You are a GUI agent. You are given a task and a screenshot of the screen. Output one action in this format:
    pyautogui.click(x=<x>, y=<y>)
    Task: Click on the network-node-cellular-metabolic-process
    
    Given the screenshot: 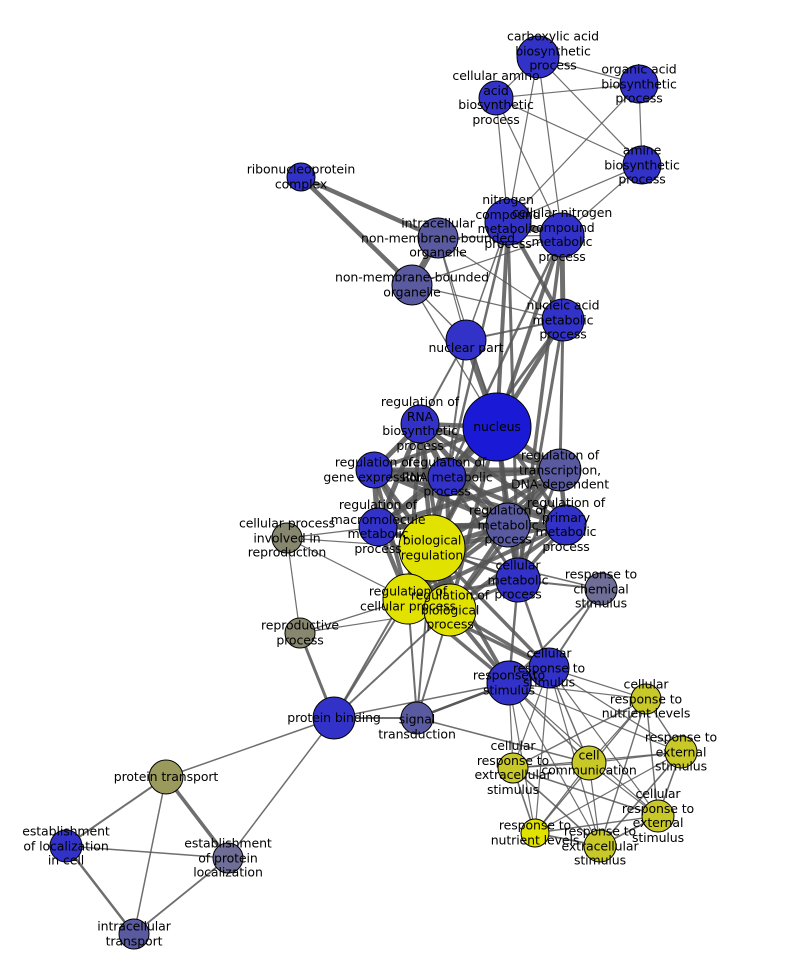 What is the action you would take?
    pyautogui.click(x=518, y=580)
    